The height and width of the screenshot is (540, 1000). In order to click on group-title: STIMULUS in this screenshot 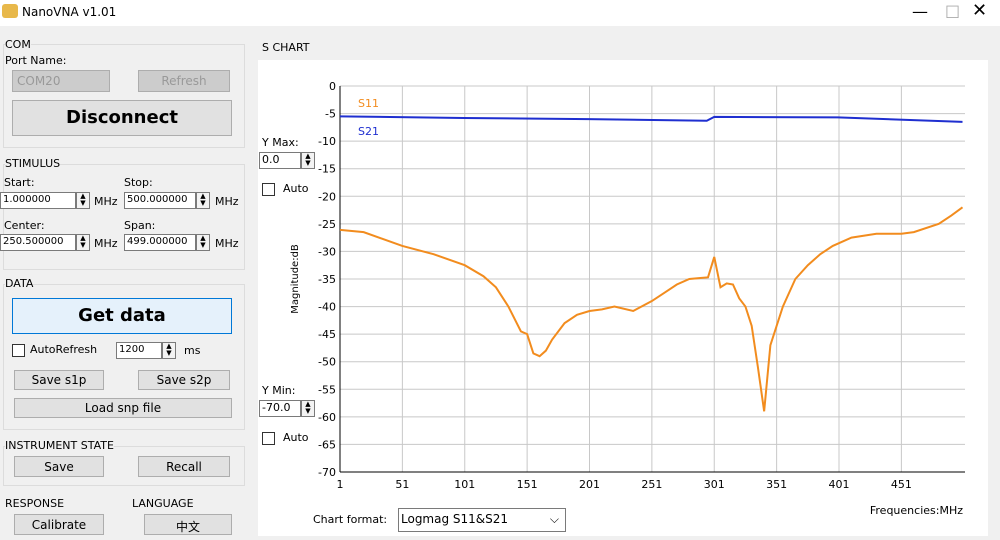, I will do `click(33, 163)`.